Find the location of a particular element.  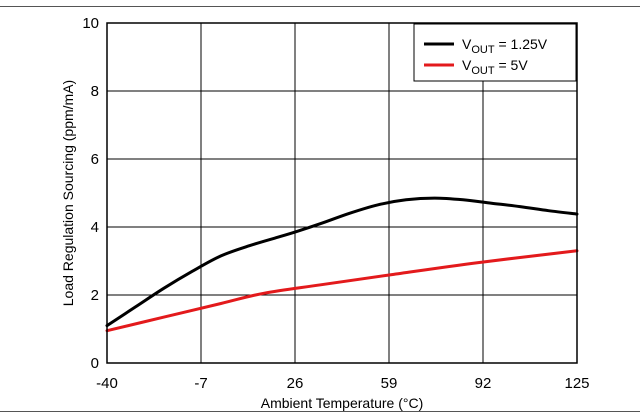

legend-box is located at coordinates (495, 52).